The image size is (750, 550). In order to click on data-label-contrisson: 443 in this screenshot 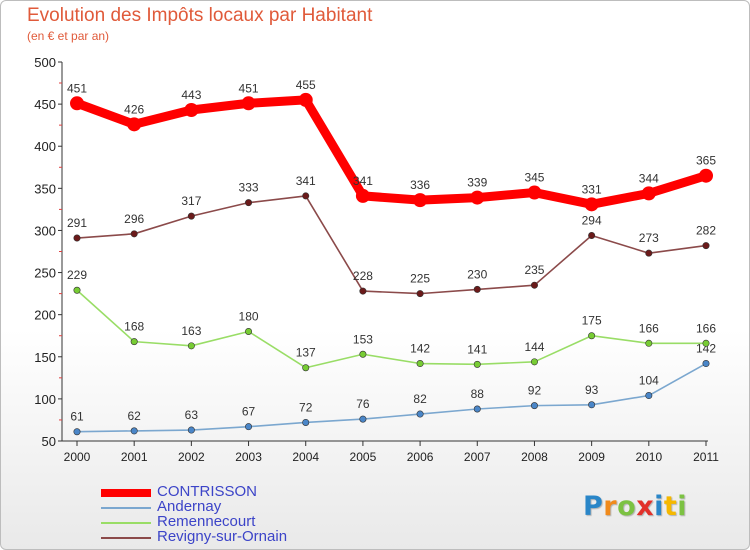, I will do `click(191, 95)`.